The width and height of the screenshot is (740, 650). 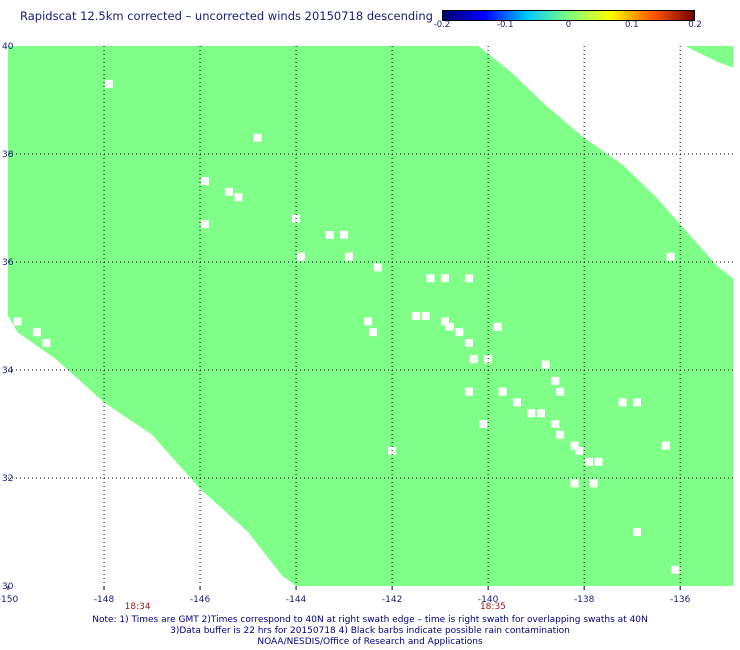 I want to click on x-tick-label: -138, so click(x=584, y=600).